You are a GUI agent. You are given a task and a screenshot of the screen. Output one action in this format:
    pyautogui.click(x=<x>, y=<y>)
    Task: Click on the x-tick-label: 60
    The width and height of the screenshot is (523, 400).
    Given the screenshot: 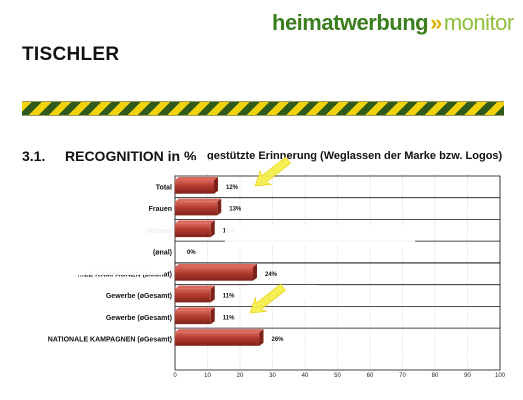 What is the action you would take?
    pyautogui.click(x=370, y=376)
    